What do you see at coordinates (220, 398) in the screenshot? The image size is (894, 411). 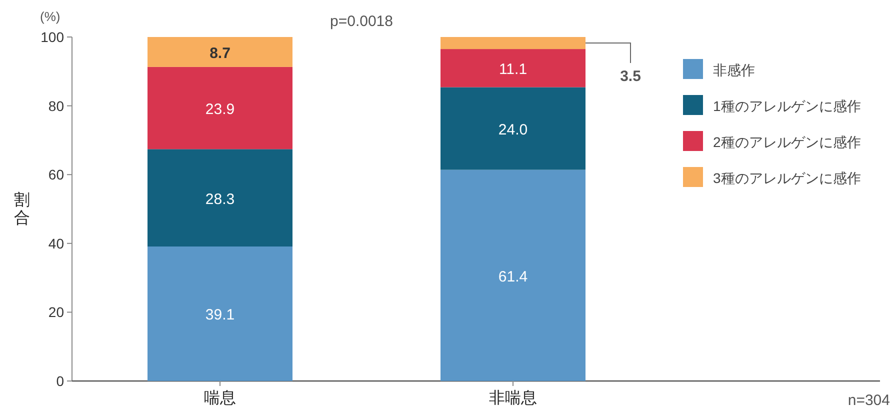 I see `x-tick-label: 喘息` at bounding box center [220, 398].